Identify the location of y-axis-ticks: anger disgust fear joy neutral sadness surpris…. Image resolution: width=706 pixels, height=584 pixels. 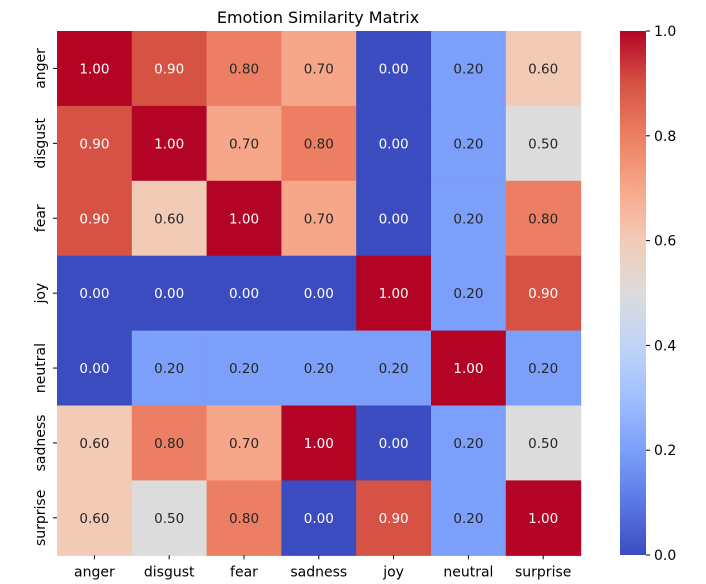
(45, 297).